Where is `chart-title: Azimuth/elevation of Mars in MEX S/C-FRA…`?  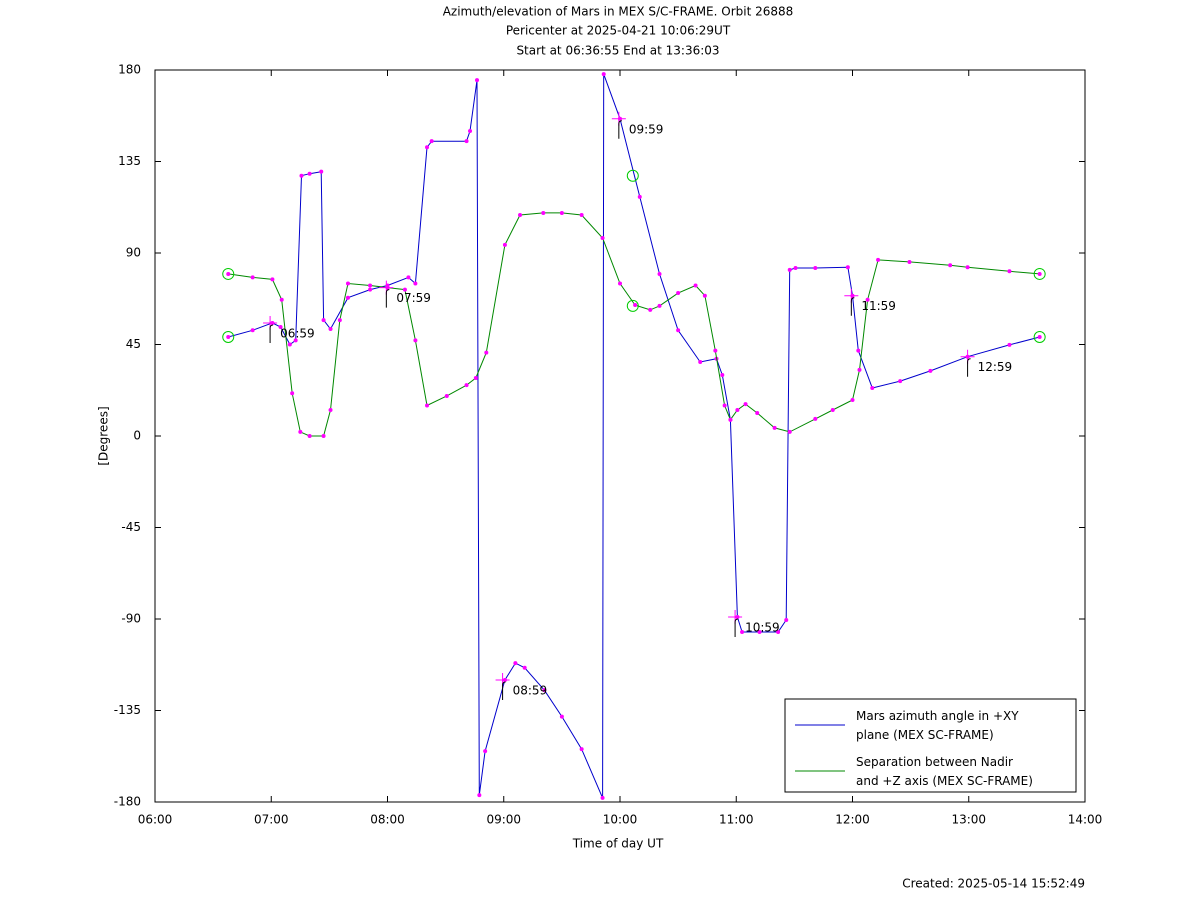
chart-title: Azimuth/elevation of Mars in MEX S/C-FRA… is located at coordinates (618, 12).